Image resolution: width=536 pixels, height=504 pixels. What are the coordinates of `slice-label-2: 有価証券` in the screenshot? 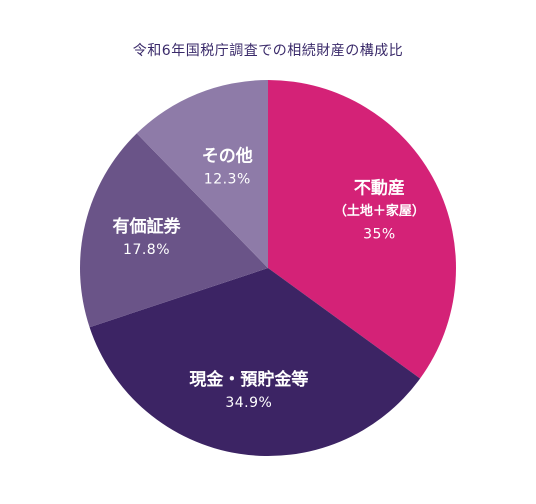 It's located at (147, 226).